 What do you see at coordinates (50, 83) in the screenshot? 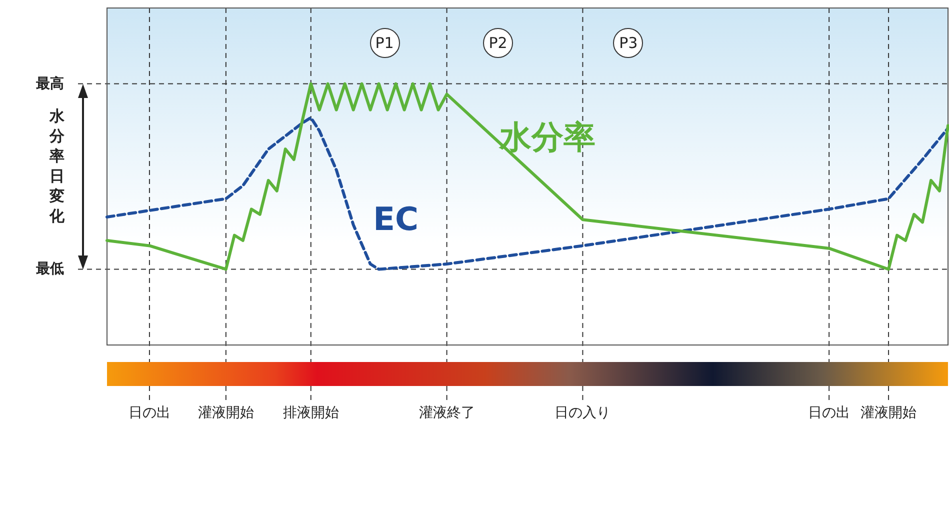
I see `text: 最高` at bounding box center [50, 83].